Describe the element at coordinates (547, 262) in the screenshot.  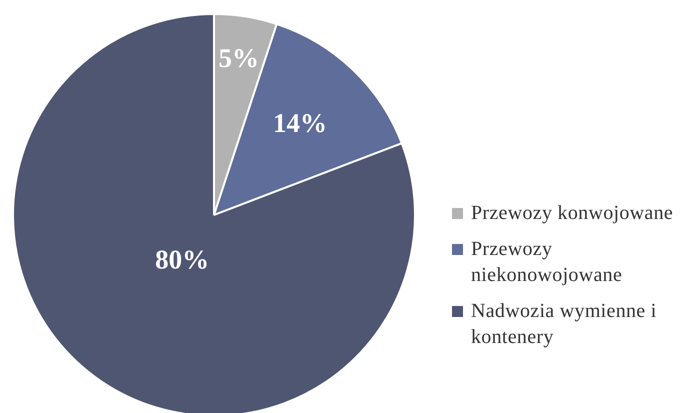
I see `legend-label: Przewozy niekonowojowane` at that location.